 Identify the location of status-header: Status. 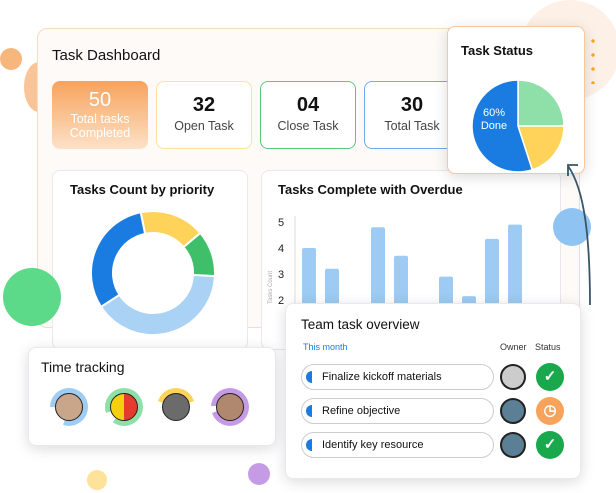
(548, 347).